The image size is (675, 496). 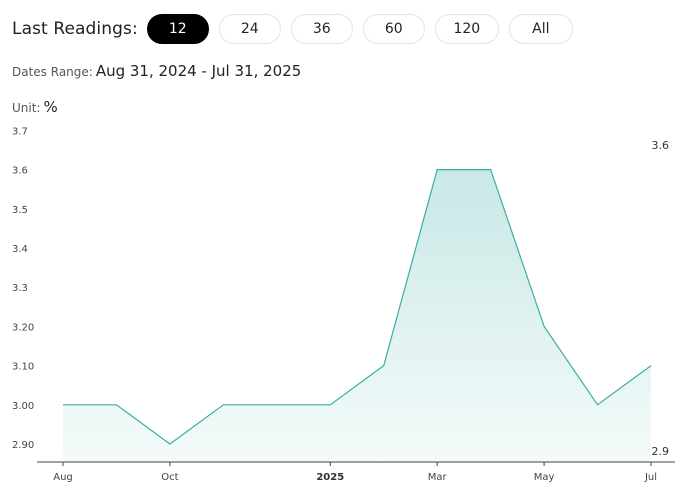 What do you see at coordinates (63, 477) in the screenshot?
I see `x-tick-label: Aug` at bounding box center [63, 477].